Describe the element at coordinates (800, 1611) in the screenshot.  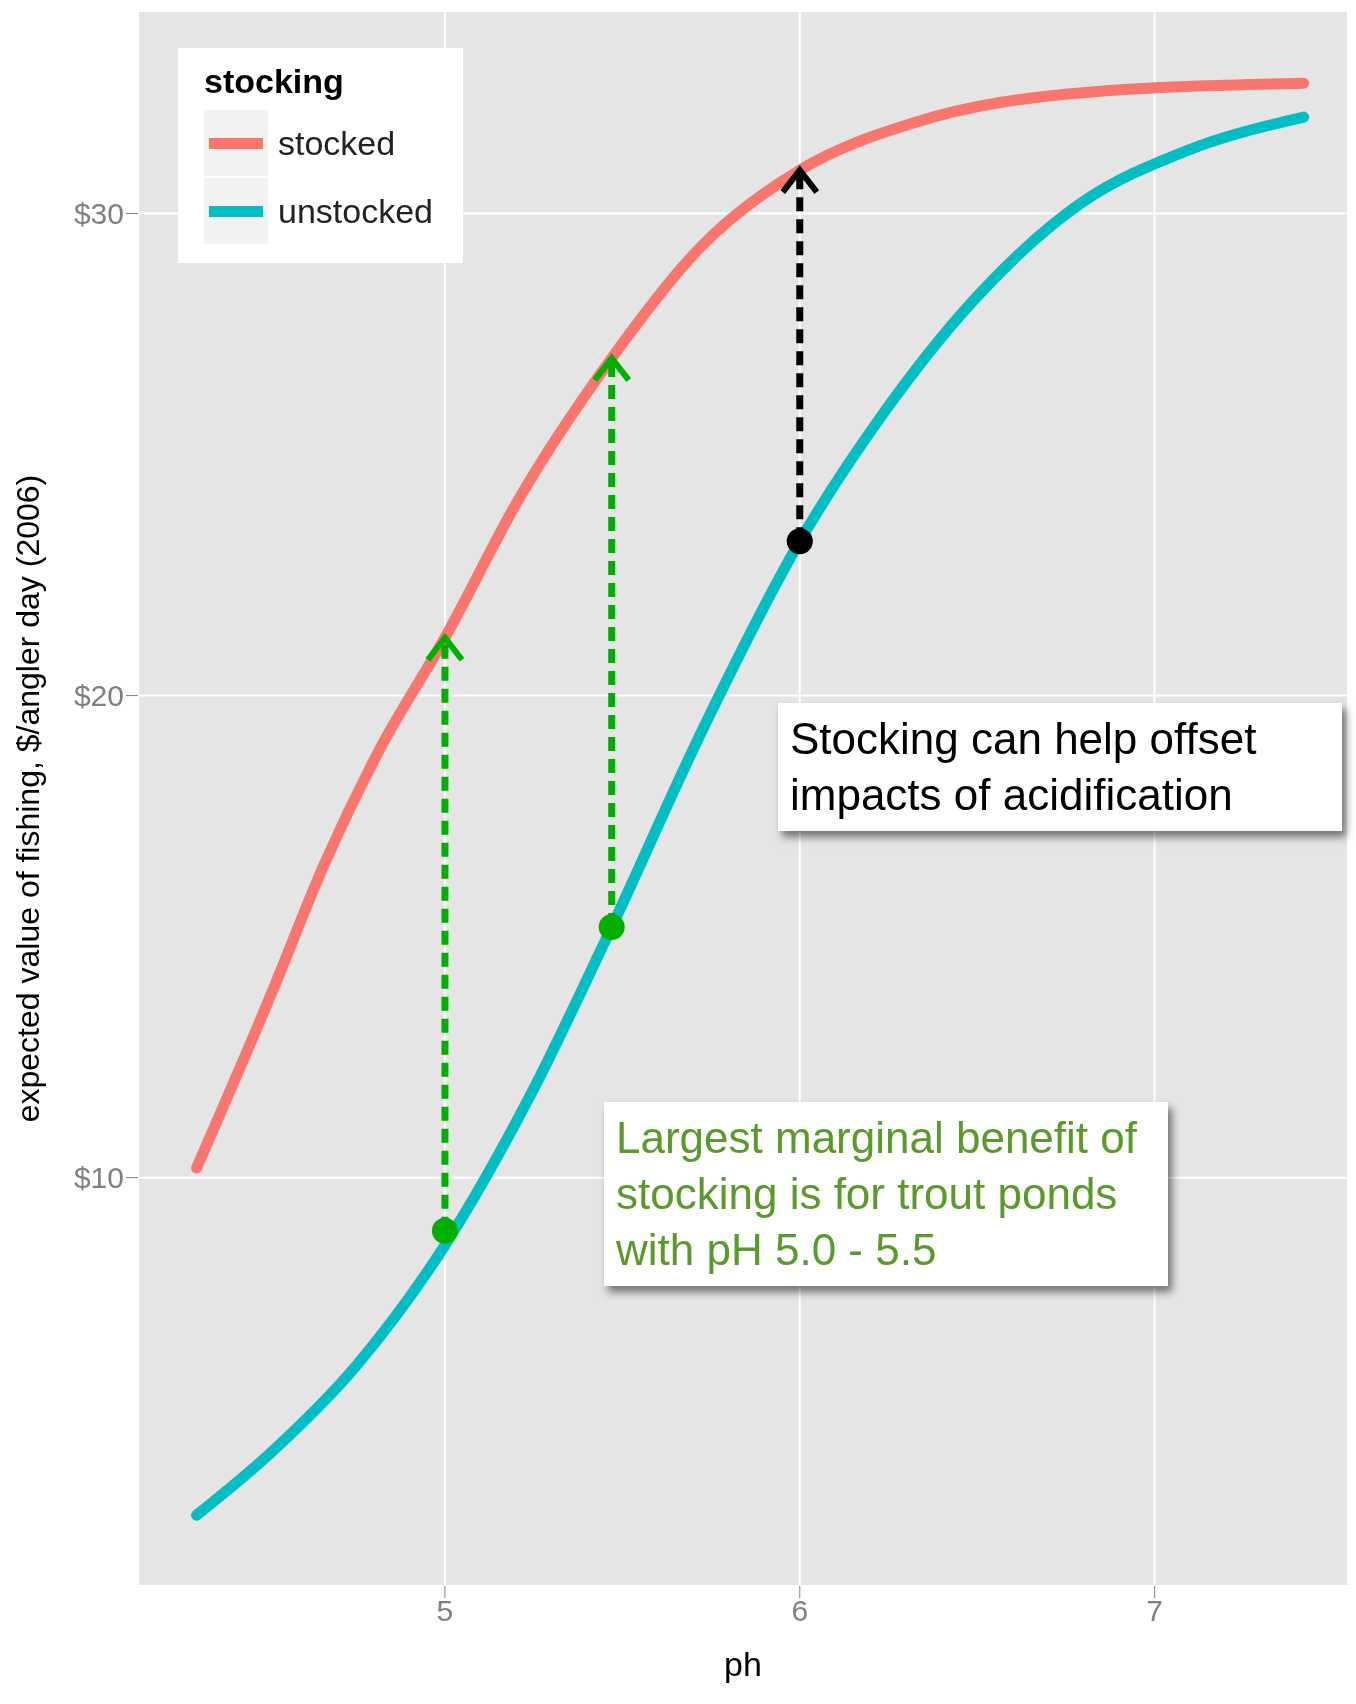
I see `x-tick-label: 6` at that location.